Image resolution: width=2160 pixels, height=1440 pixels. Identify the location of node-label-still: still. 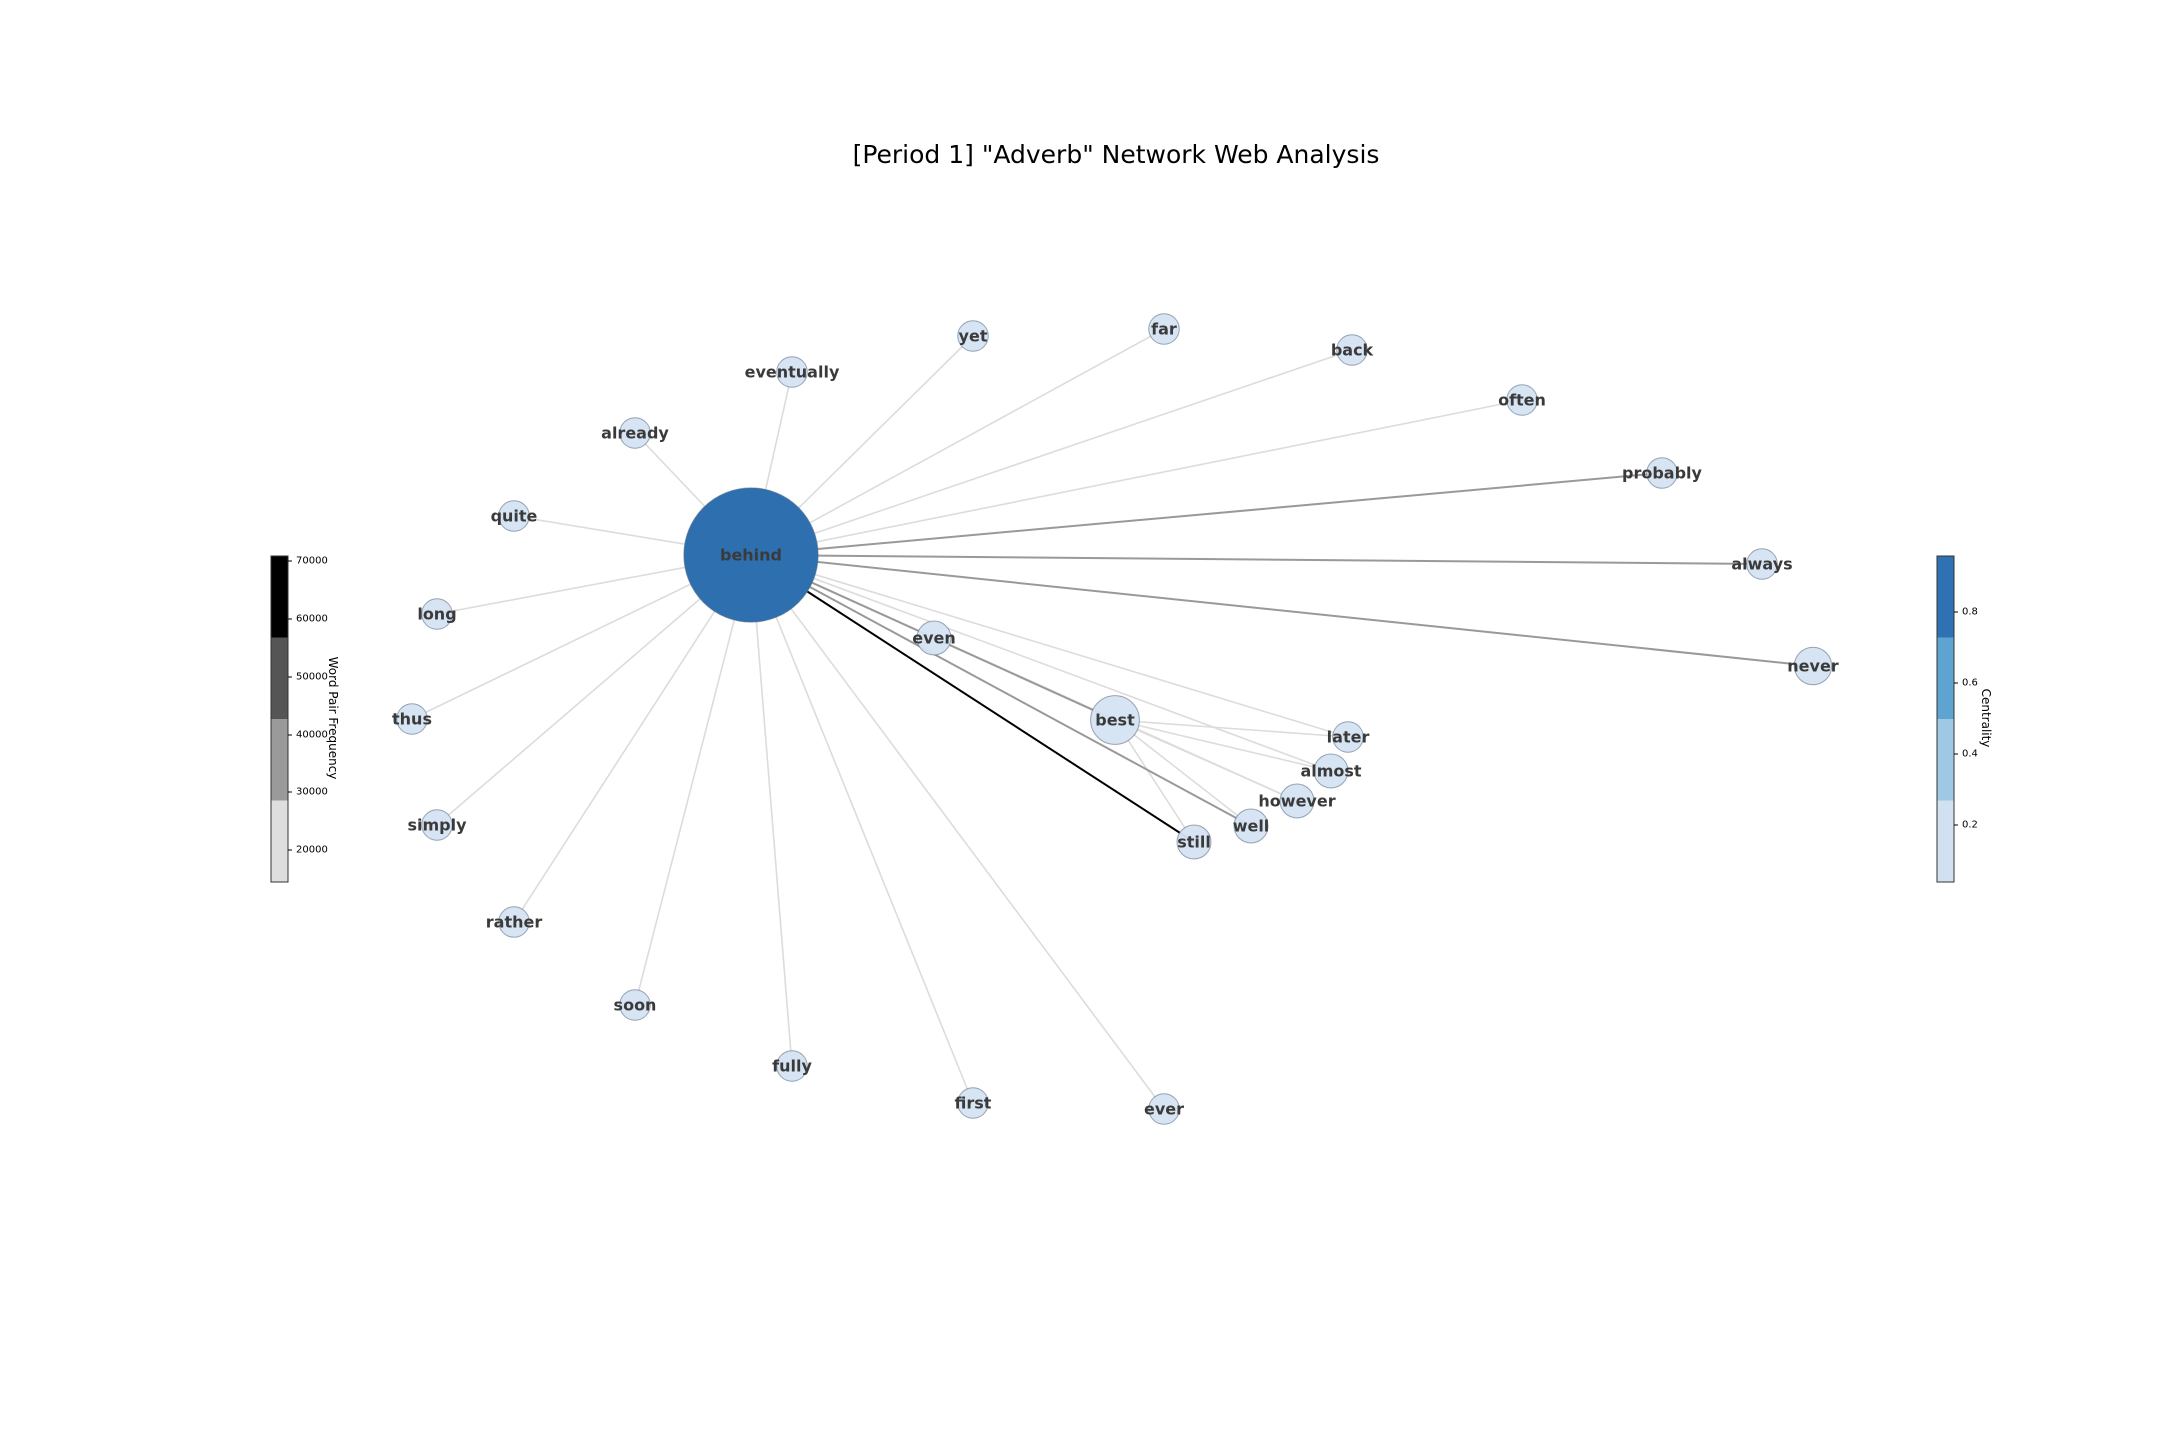
(1194, 842).